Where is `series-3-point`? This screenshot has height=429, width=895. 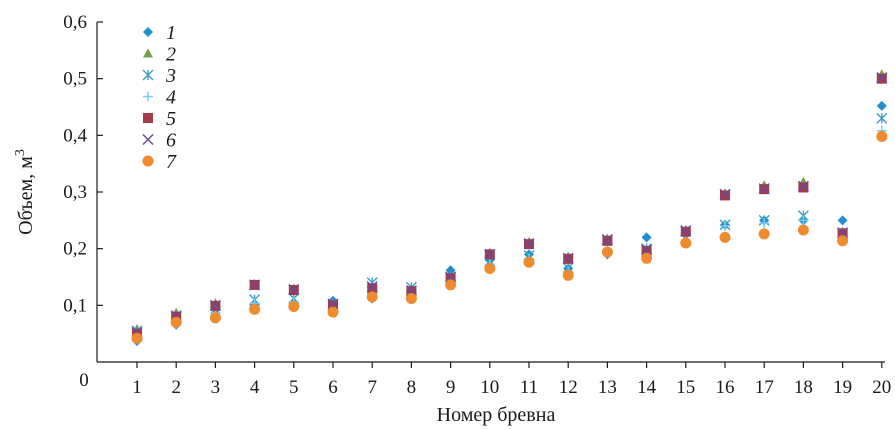
series-3-point is located at coordinates (882, 118).